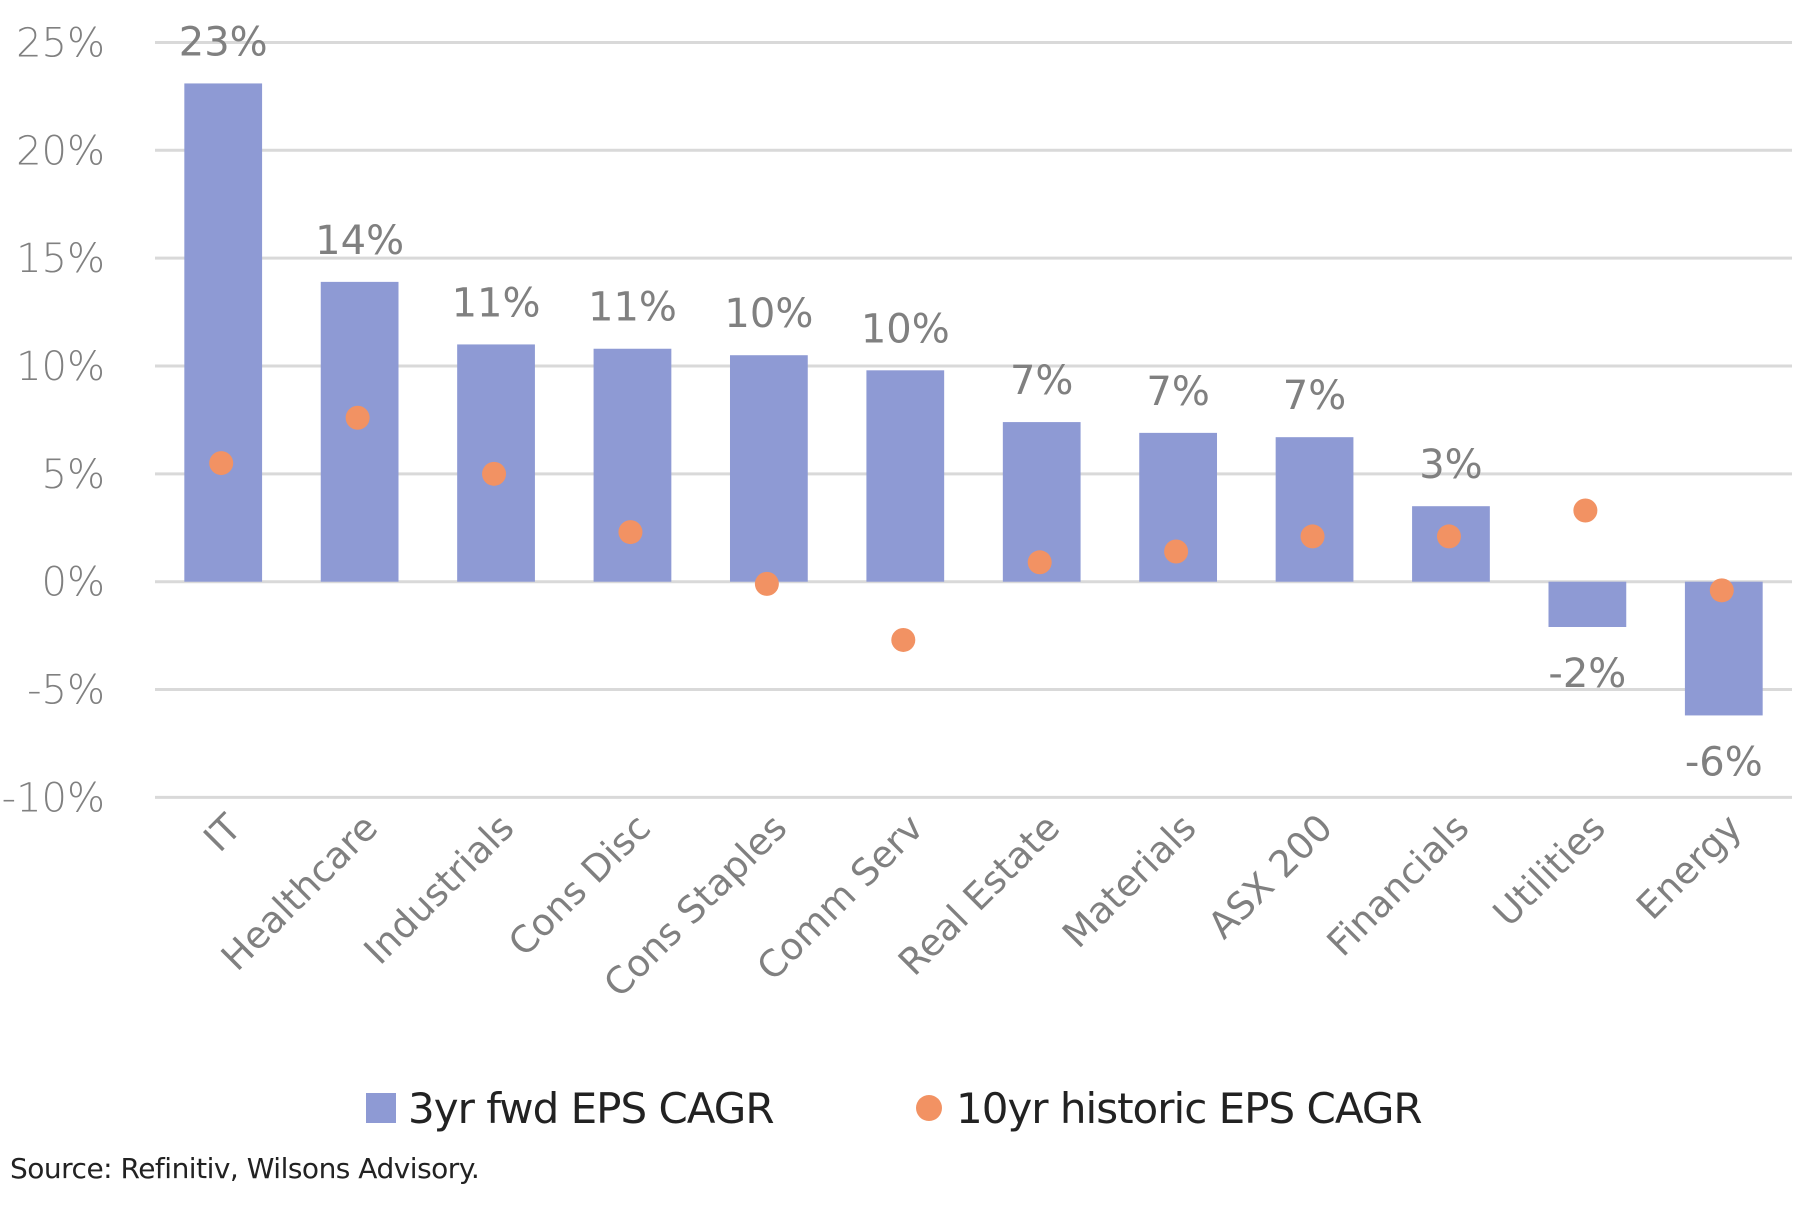 The width and height of the screenshot is (1800, 1220). Describe the element at coordinates (223, 42) in the screenshot. I see `data-label: 23%` at that location.